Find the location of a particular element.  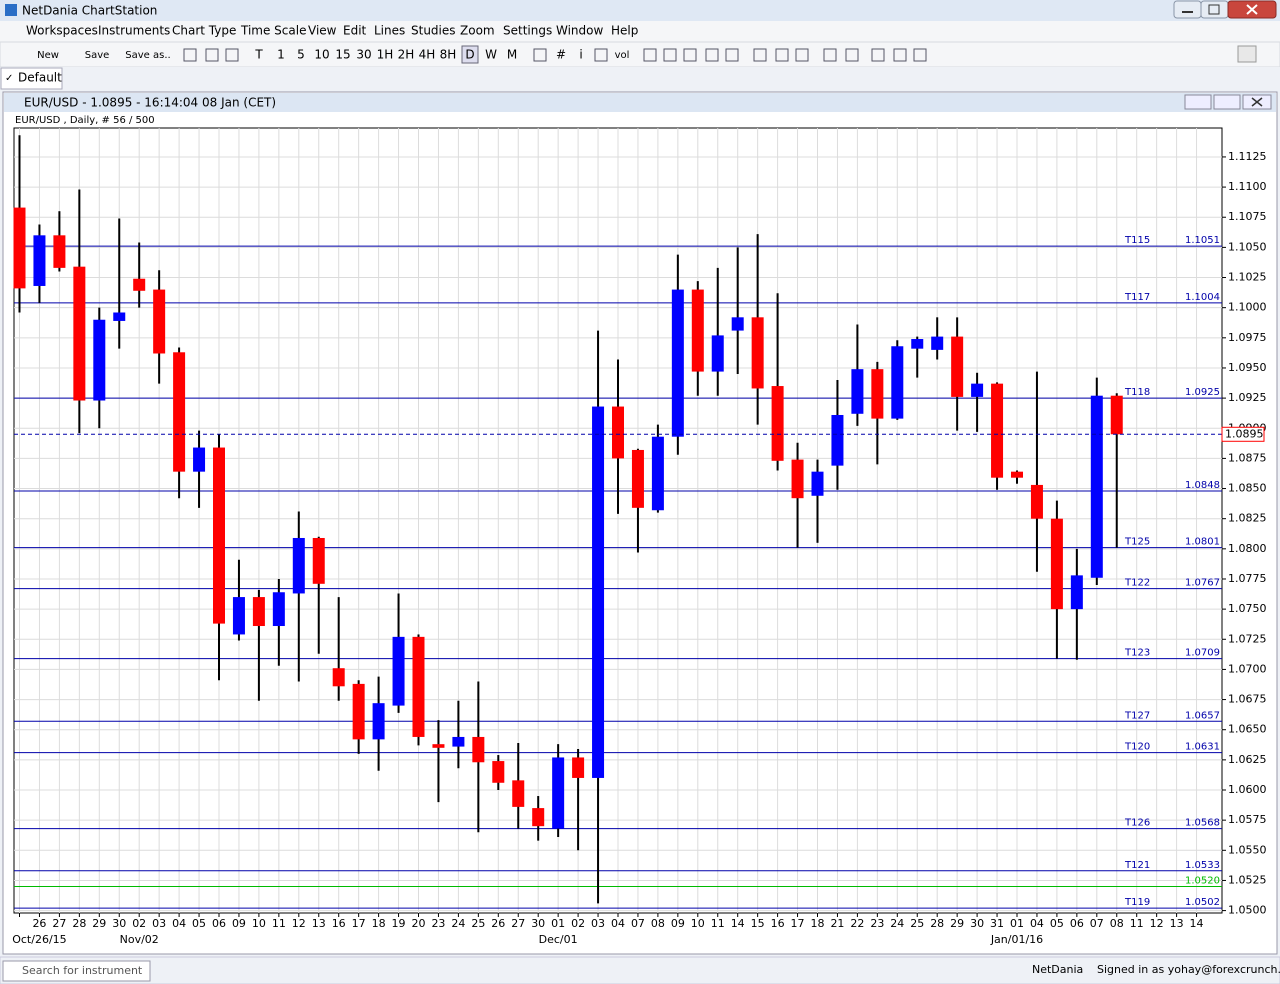

x-tick-label: 14 is located at coordinates (1197, 923).